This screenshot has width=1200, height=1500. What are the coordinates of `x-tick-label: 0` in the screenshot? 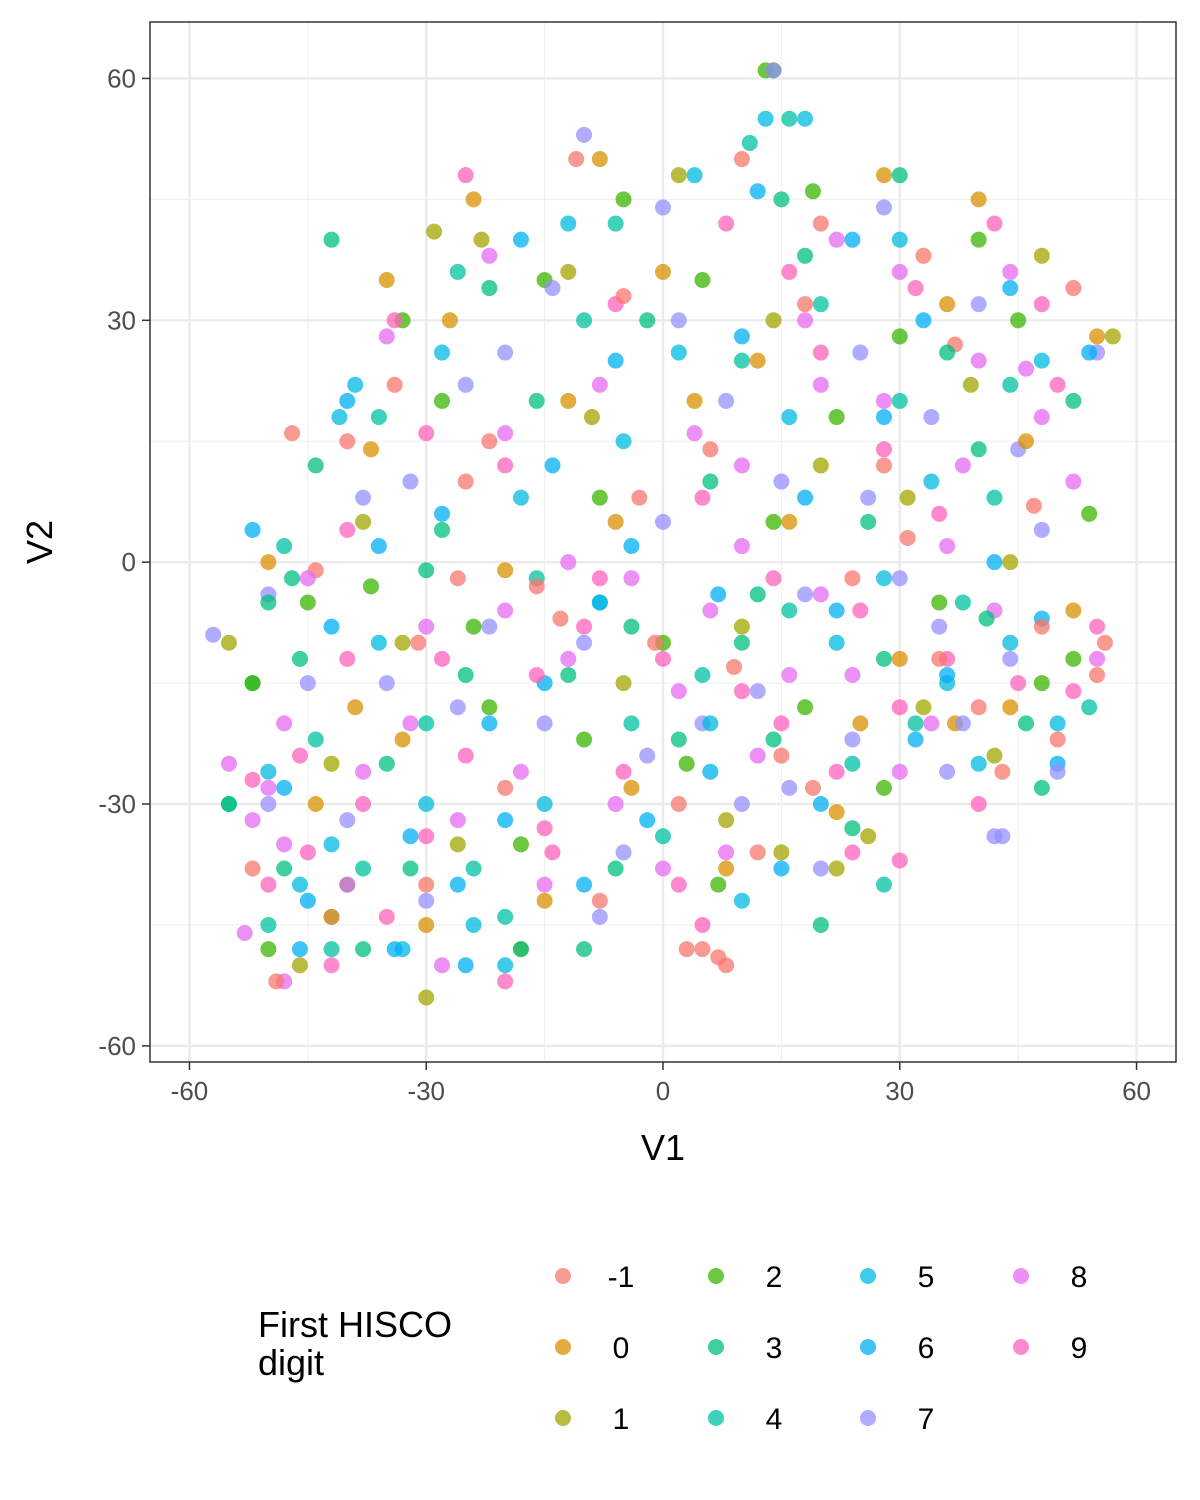 It's located at (663, 1091).